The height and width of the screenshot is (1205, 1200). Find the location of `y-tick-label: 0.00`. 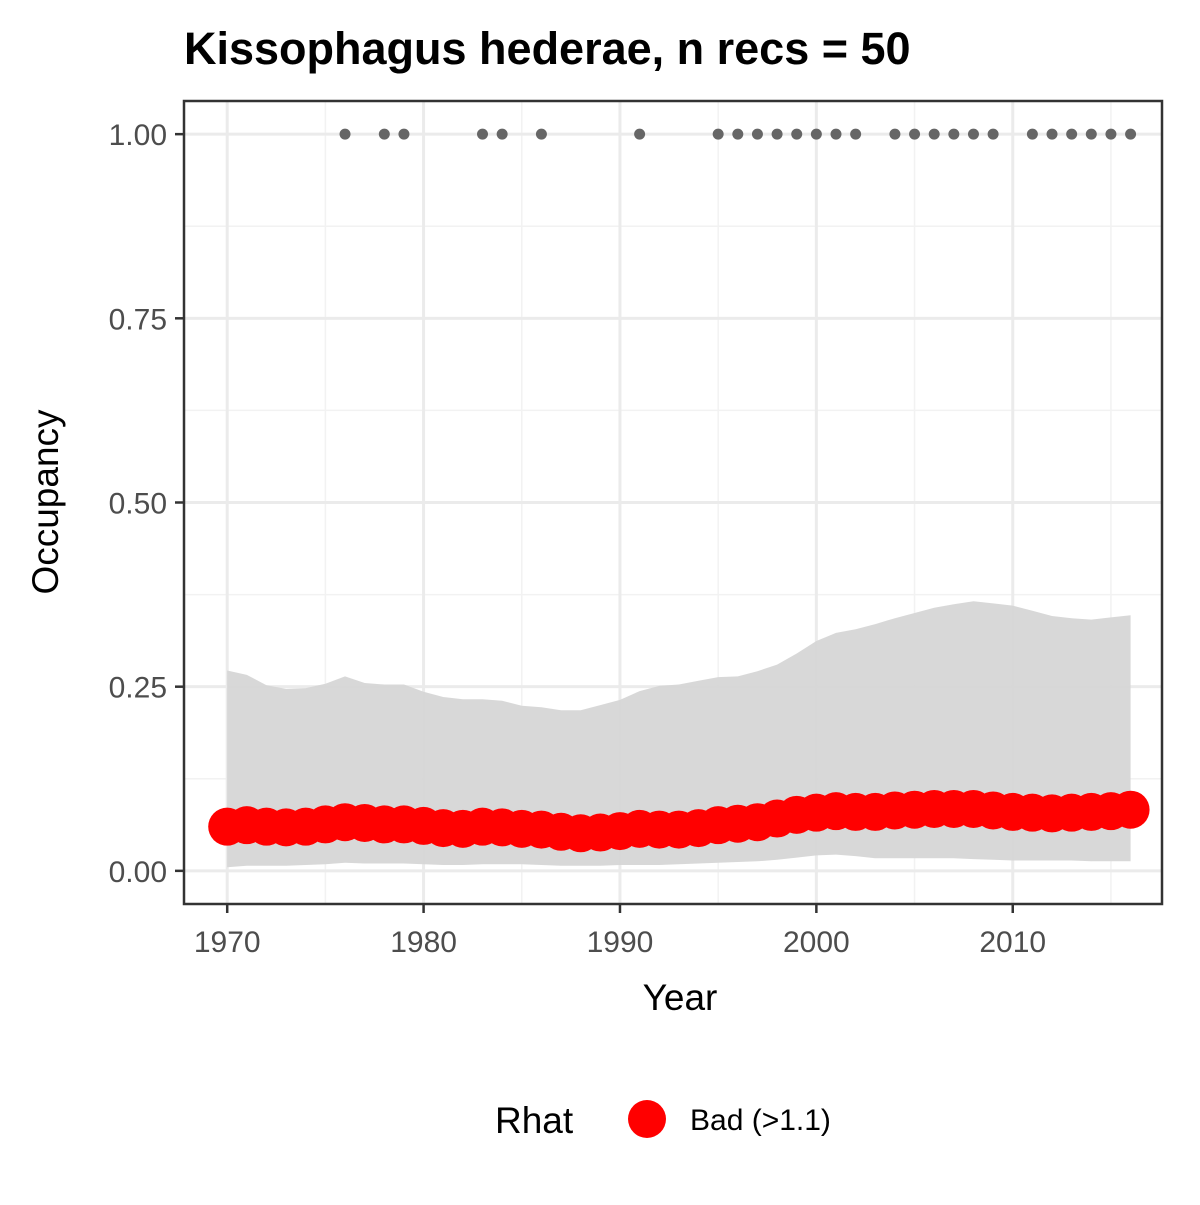

y-tick-label: 0.00 is located at coordinates (138, 872).